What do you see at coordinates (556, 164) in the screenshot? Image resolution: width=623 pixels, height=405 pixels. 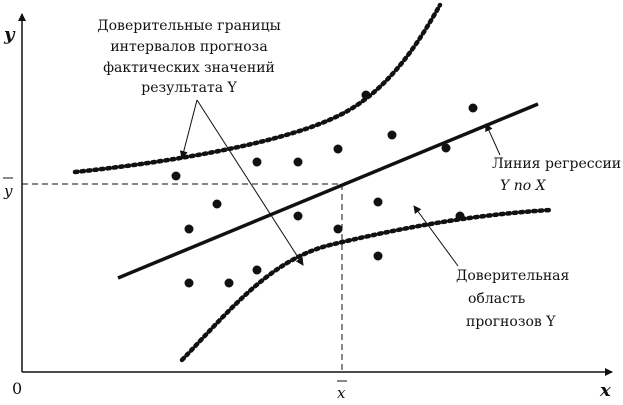 I see `regression-line-label-line-1: Линия регрессии` at bounding box center [556, 164].